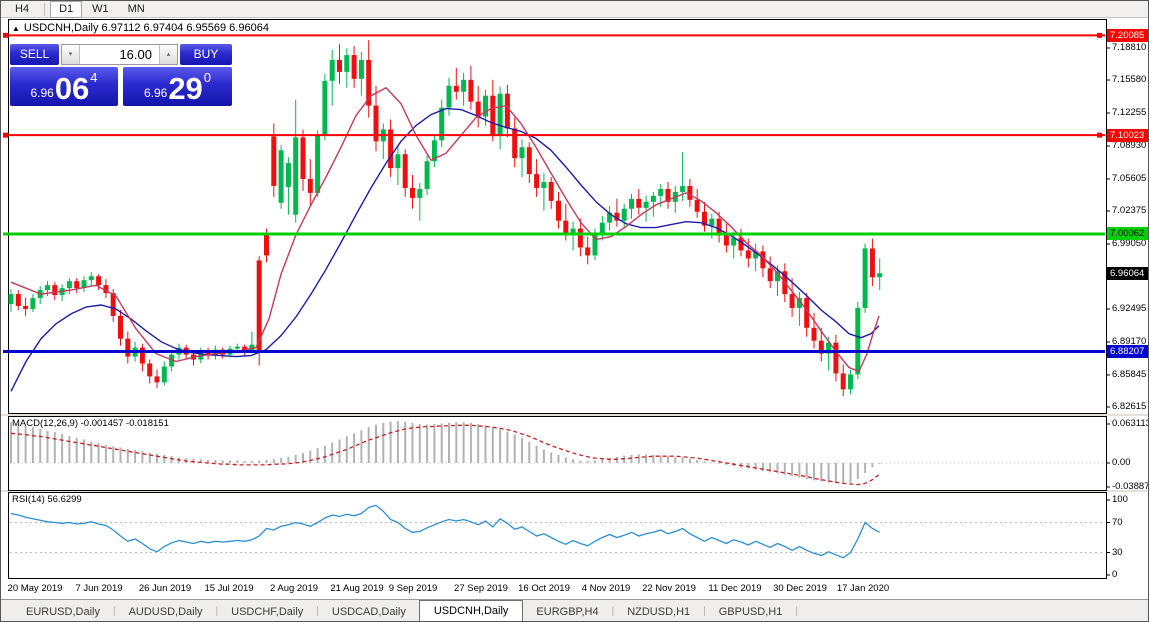 This screenshot has height=622, width=1149. Describe the element at coordinates (606, 588) in the screenshot. I see `date-axis-label: 4 Nov 2019` at that location.